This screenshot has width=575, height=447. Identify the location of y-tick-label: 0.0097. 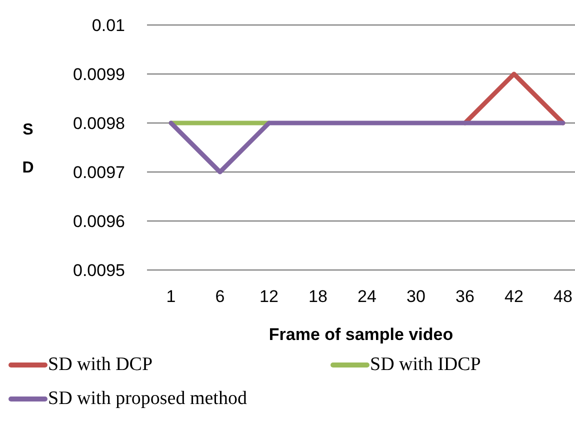
(99, 172).